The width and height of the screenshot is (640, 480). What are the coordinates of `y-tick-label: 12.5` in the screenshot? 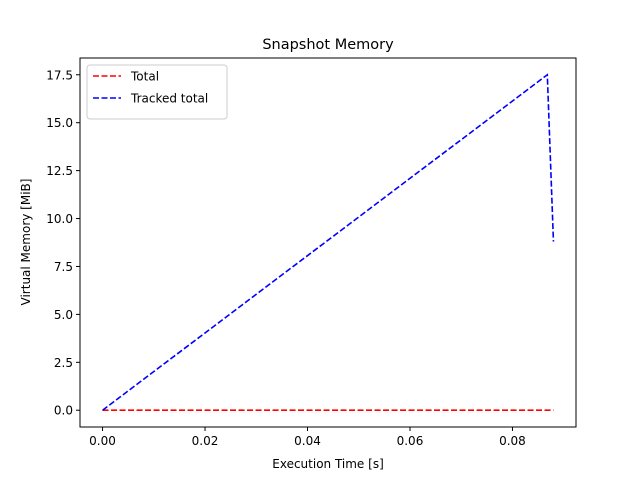 It's located at (59, 171).